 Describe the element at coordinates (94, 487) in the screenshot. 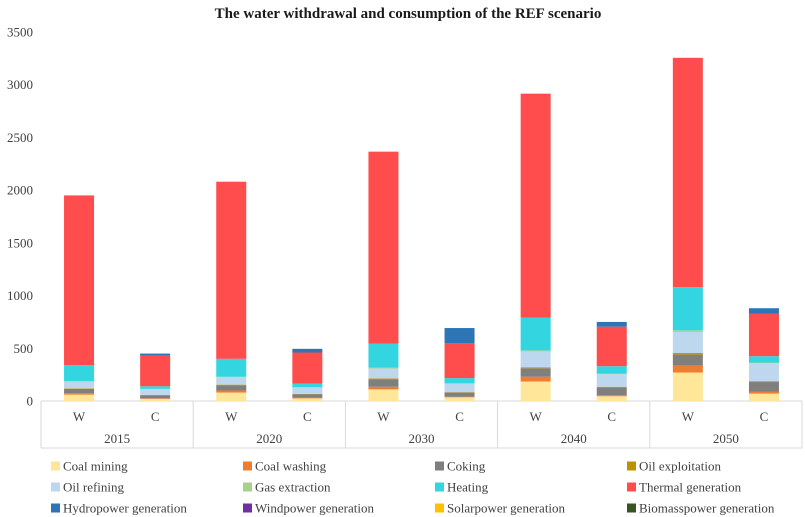

I see `legend-label: Oil refining` at that location.